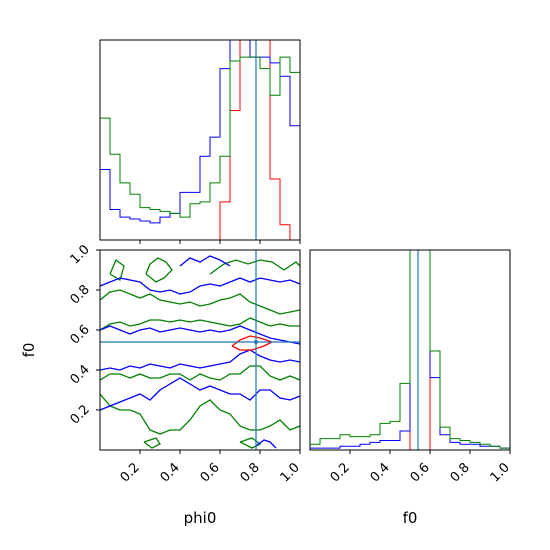 The height and width of the screenshot is (550, 550). I want to click on x-axis-label-phi0: phi0, so click(200, 518).